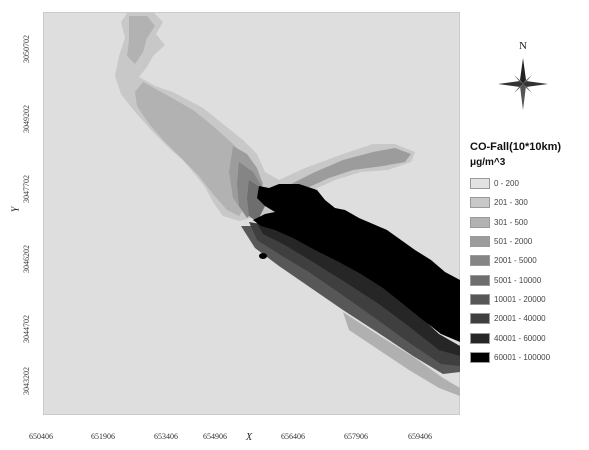 Image resolution: width=589 pixels, height=450 pixels. I want to click on contour-301-500-north, so click(141, 40).